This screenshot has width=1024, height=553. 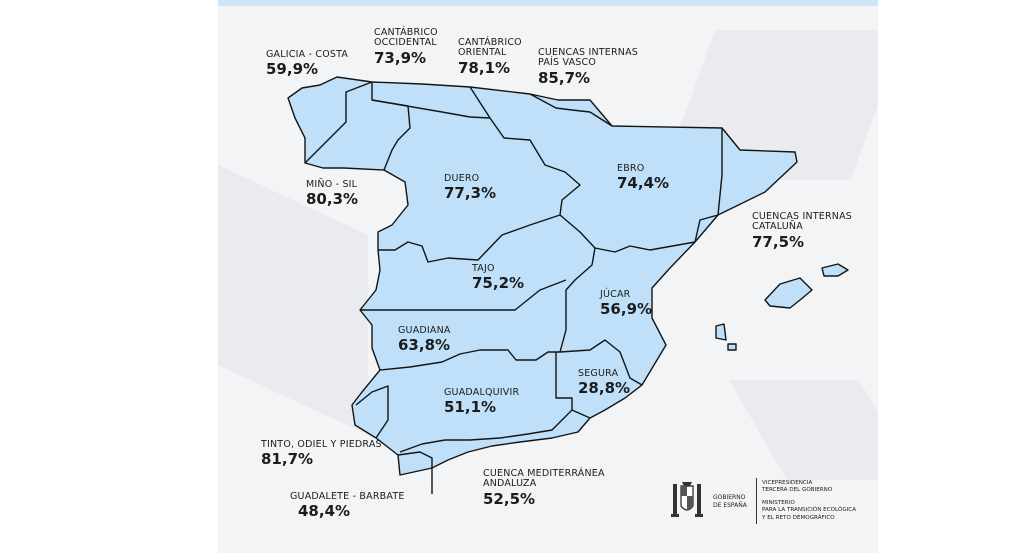 I want to click on basin-name: CUENCAS INTERNAS PAÍS VASCO, so click(x=588, y=58).